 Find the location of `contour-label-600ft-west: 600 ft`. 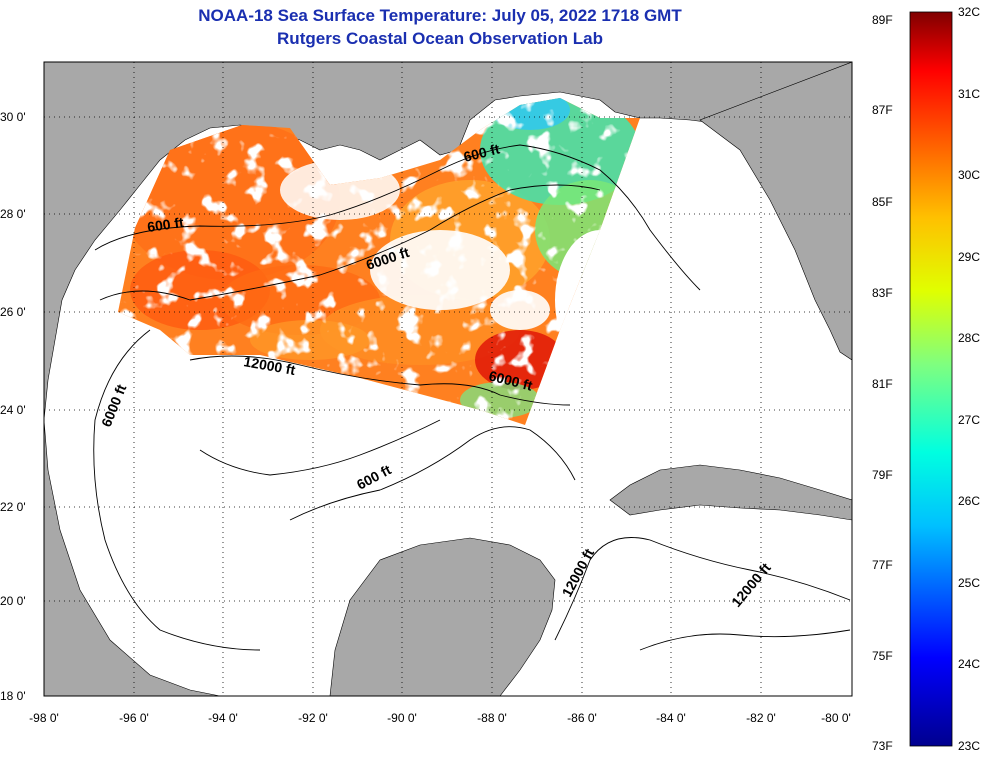

contour-label-600ft-west: 600 ft is located at coordinates (165, 224).